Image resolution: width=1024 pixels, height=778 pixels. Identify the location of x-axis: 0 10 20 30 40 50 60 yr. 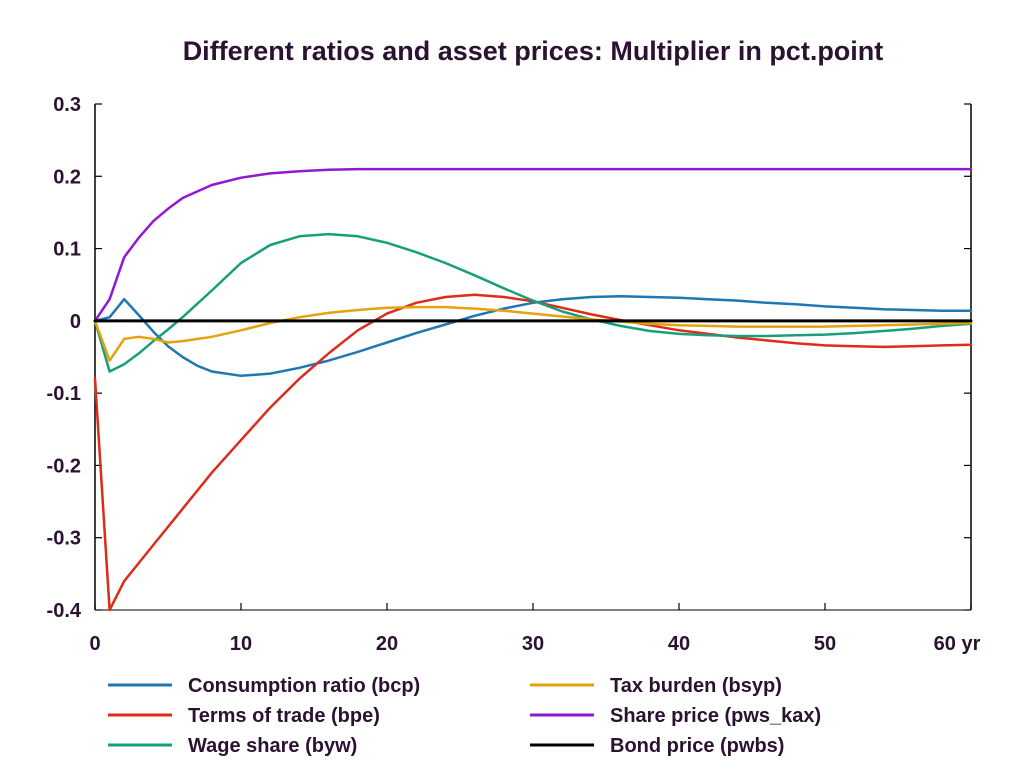
(535, 629).